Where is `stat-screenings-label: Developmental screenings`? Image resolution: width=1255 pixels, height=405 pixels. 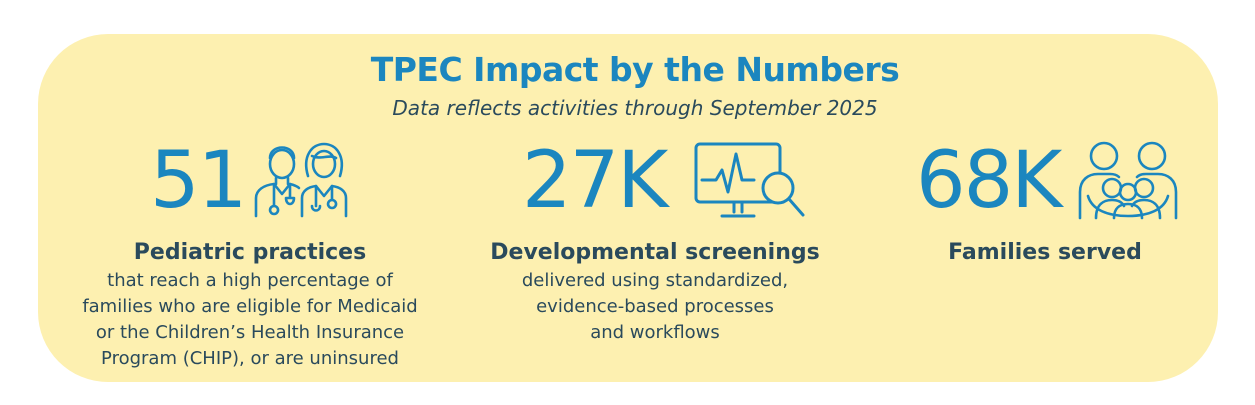
stat-screenings-label: Developmental screenings is located at coordinates (655, 252).